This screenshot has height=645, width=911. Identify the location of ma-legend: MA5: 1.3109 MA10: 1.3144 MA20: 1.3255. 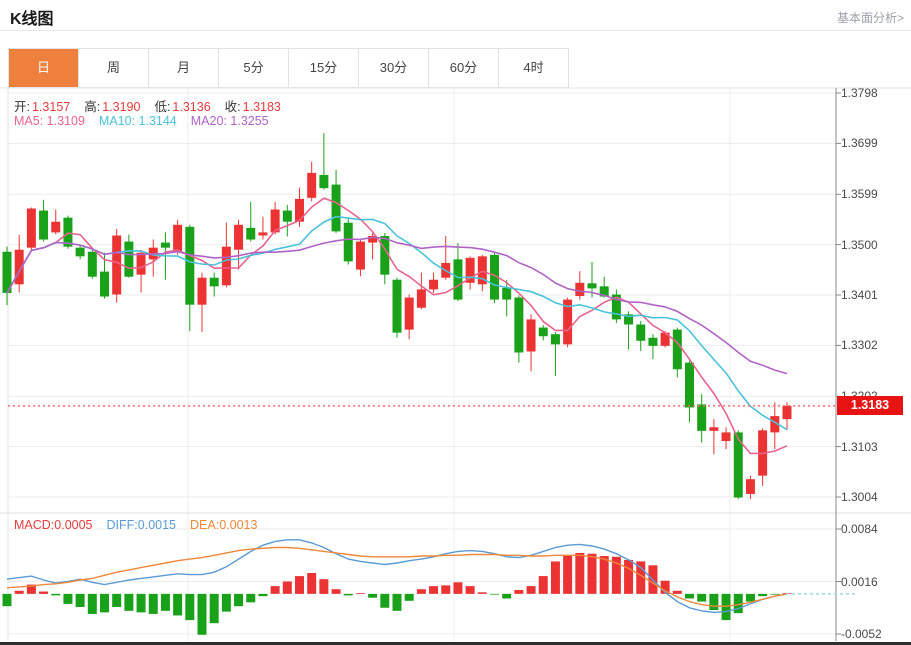
(141, 121).